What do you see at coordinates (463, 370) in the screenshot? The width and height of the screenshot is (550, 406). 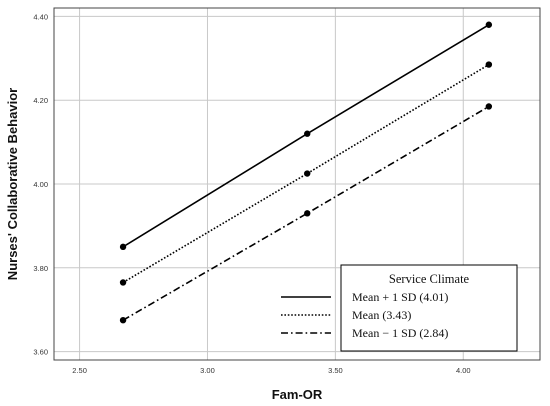 I see `x-tick-label: 4.00` at bounding box center [463, 370].